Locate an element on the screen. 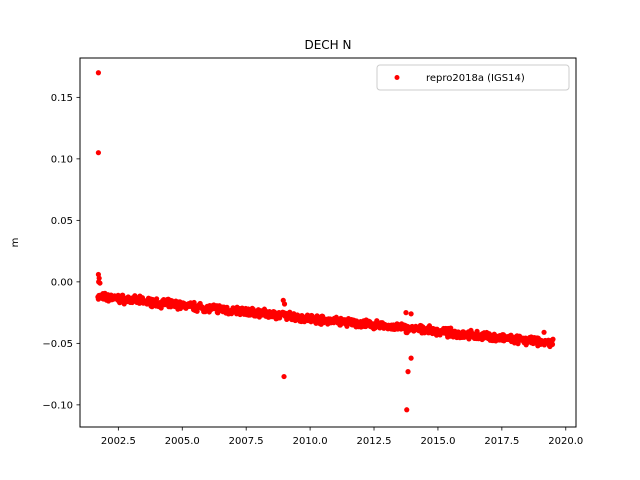  y-tick-label: 0.05 is located at coordinates (62, 221).